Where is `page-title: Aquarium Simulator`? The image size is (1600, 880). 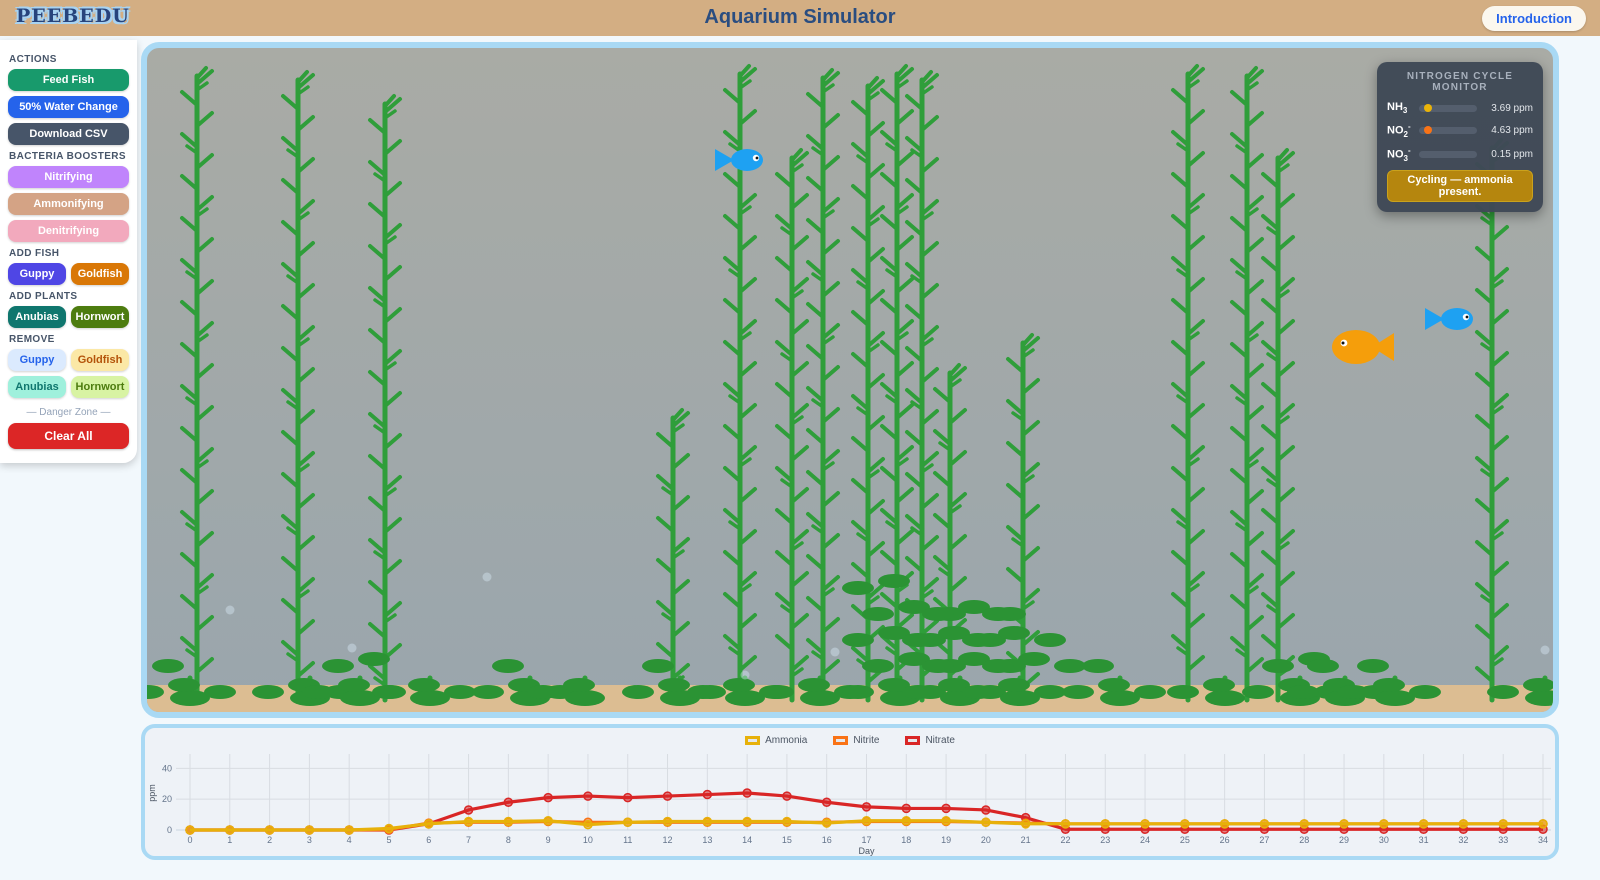
page-title: Aquarium Simulator is located at coordinates (800, 17).